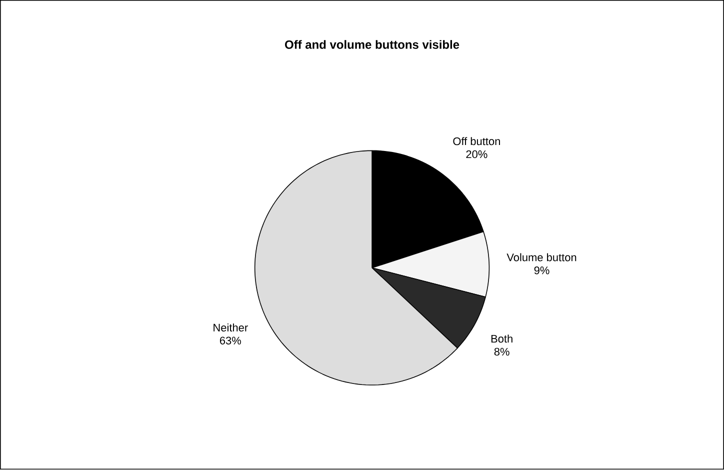 The height and width of the screenshot is (470, 724). Describe the element at coordinates (230, 340) in the screenshot. I see `data-label: 63%` at that location.